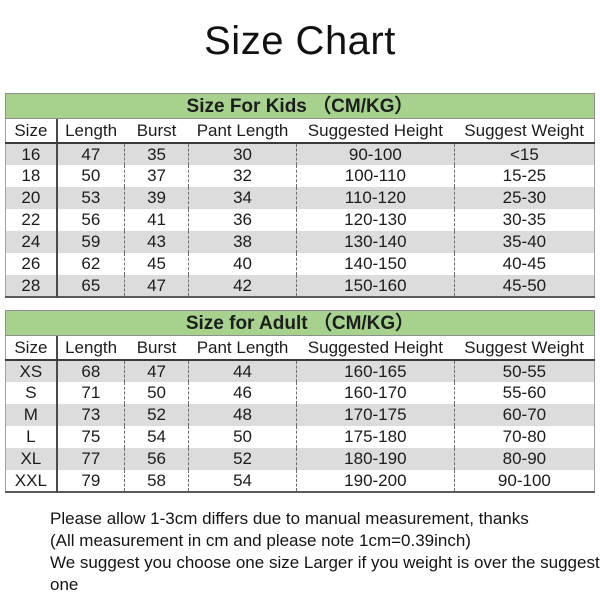 This screenshot has height=600, width=600. What do you see at coordinates (375, 371) in the screenshot?
I see `table-cell: 160-165` at bounding box center [375, 371].